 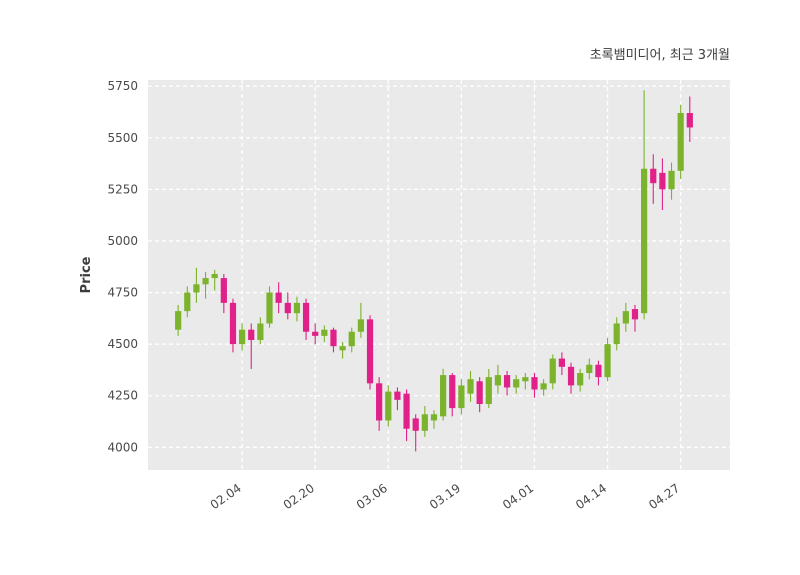 I want to click on y-tick-label: 4000, so click(x=122, y=447).